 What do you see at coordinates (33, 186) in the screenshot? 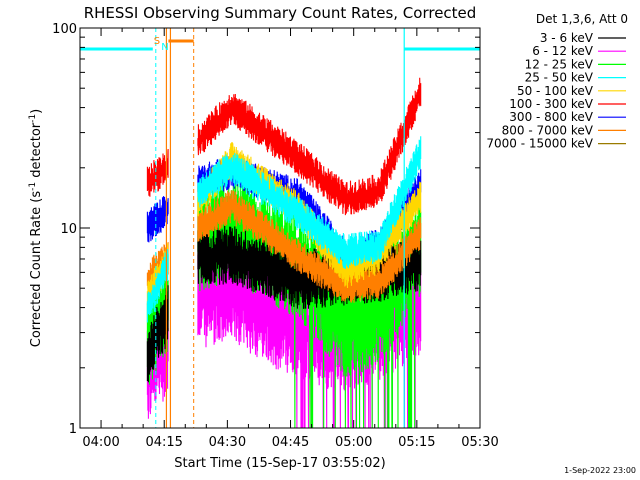
I see `y-axis-label-exp1: -1` at bounding box center [33, 186].